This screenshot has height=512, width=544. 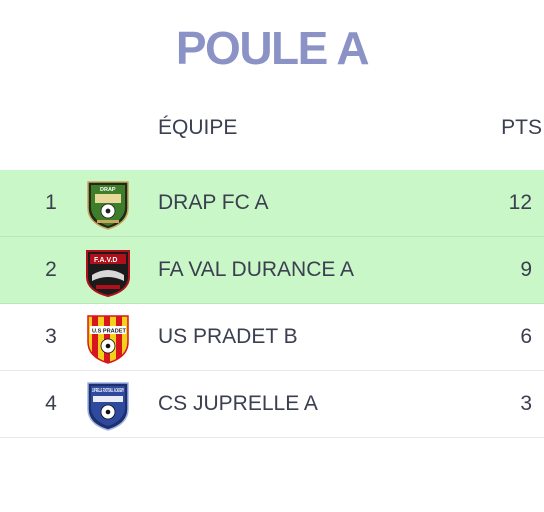 What do you see at coordinates (108, 391) in the screenshot?
I see `svg-text: JUPRELLE FOOTBALL ACADEMY` at bounding box center [108, 391].